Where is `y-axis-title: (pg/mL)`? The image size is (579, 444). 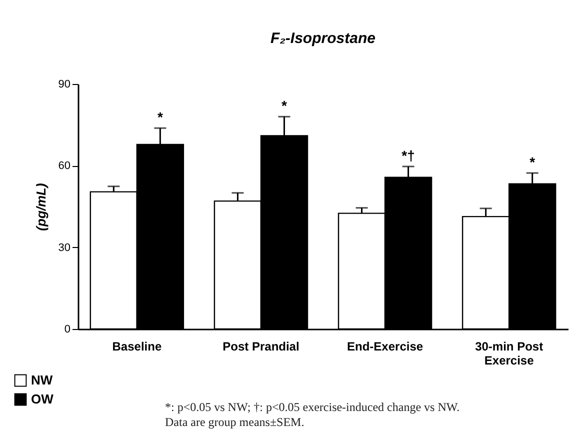 y-axis-title: (pg/mL) is located at coordinates (40, 207).